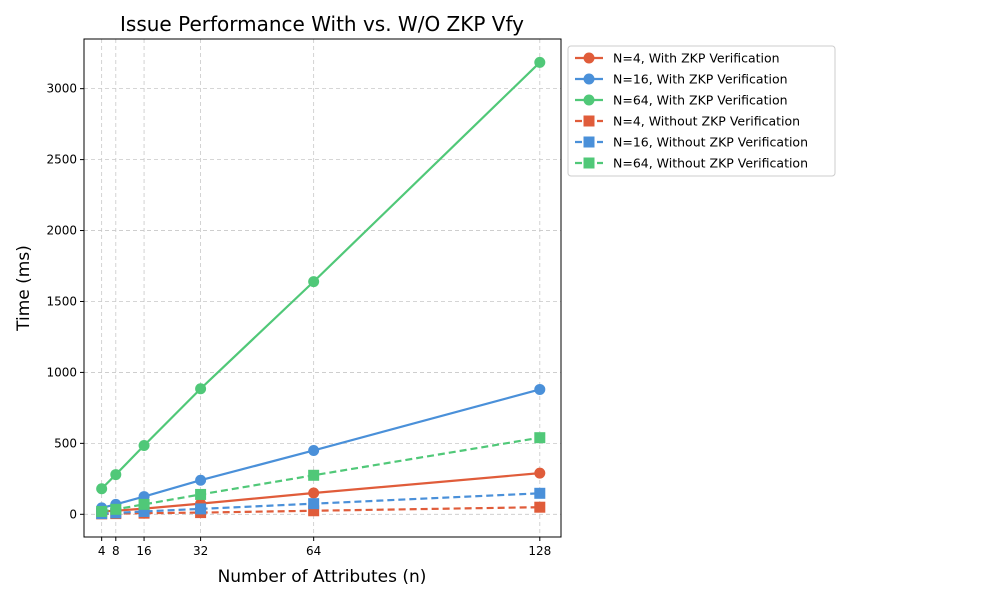 This screenshot has width=1000, height=600. What do you see at coordinates (324, 547) in the screenshot?
I see `x-axis: 4 8 16 32 64 128` at bounding box center [324, 547].